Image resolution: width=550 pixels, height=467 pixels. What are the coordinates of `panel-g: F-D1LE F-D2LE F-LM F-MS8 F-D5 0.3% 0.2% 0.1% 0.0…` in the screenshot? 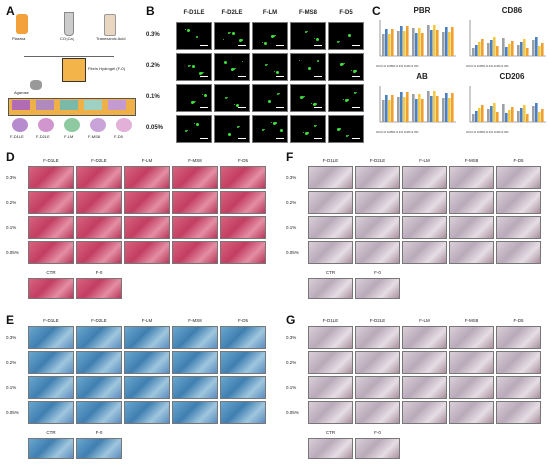 It's located at (417, 391).